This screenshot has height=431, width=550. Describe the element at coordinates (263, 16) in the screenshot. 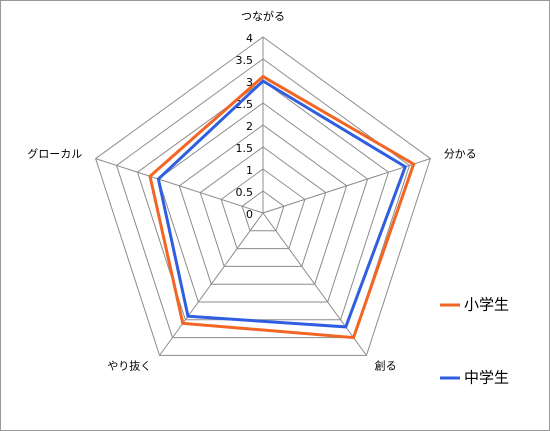

I see `category-label: つながる` at that location.